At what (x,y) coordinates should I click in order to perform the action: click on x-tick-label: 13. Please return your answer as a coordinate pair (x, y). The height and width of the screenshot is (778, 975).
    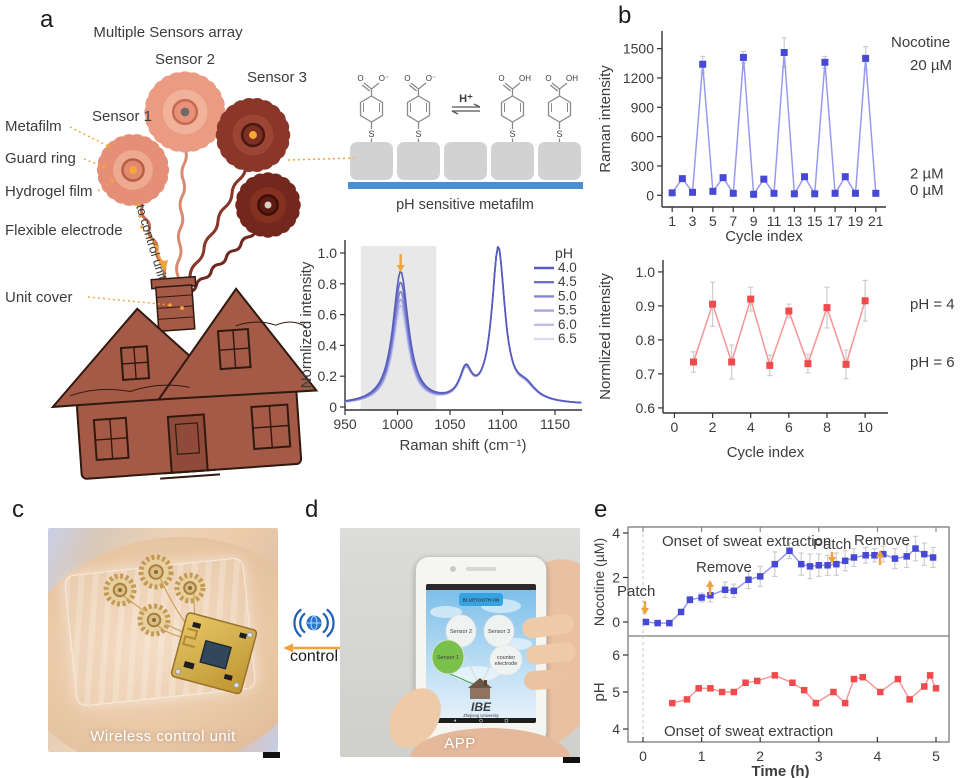
    Looking at the image, I should click on (795, 221).